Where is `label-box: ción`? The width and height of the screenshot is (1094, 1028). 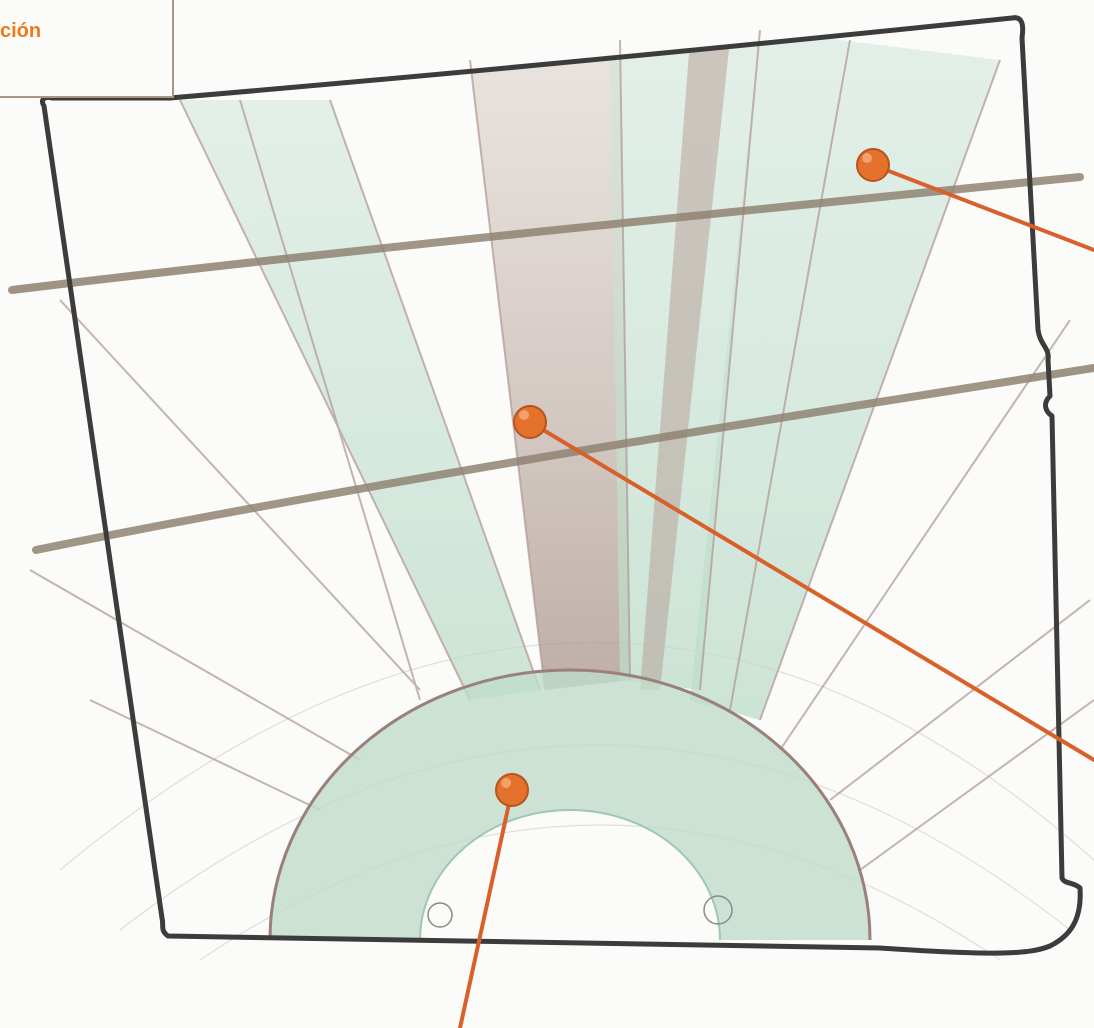
label-box: ción is located at coordinates (87, 49).